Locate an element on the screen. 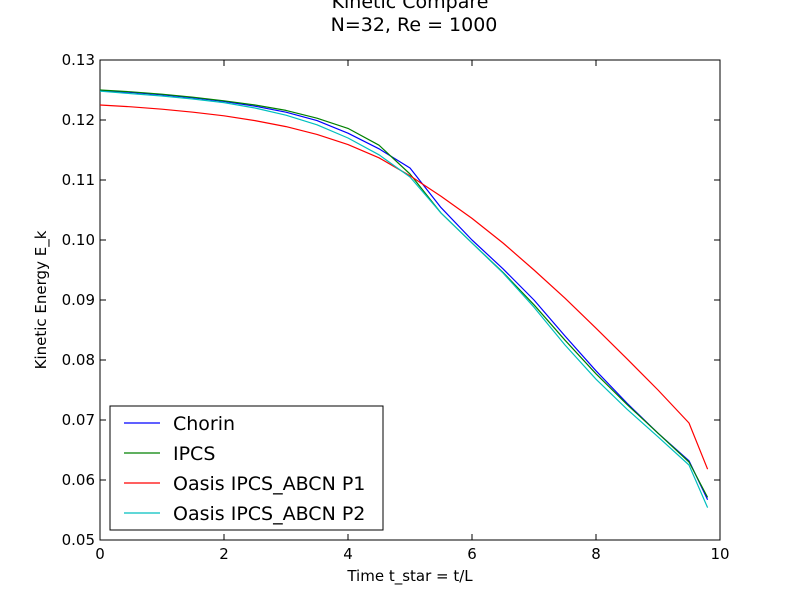 The height and width of the screenshot is (604, 800). x-tick-label: 4 is located at coordinates (348, 554).